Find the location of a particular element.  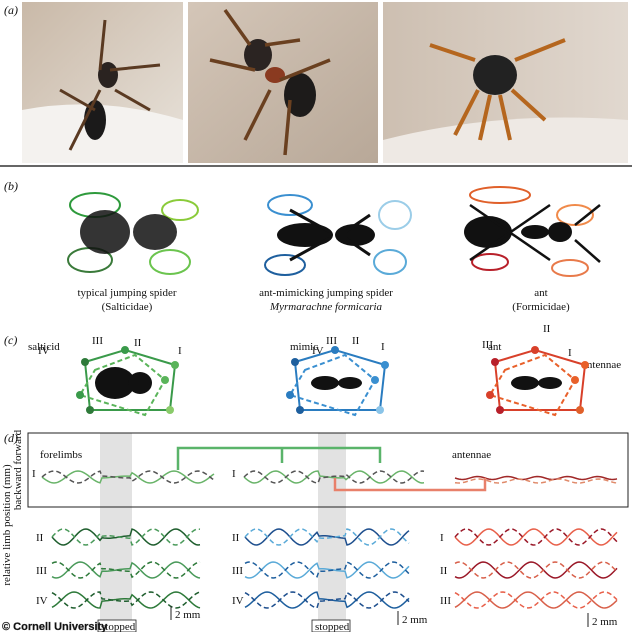

y-axis-label: relative limb position (mm) is located at coordinates (7, 525).